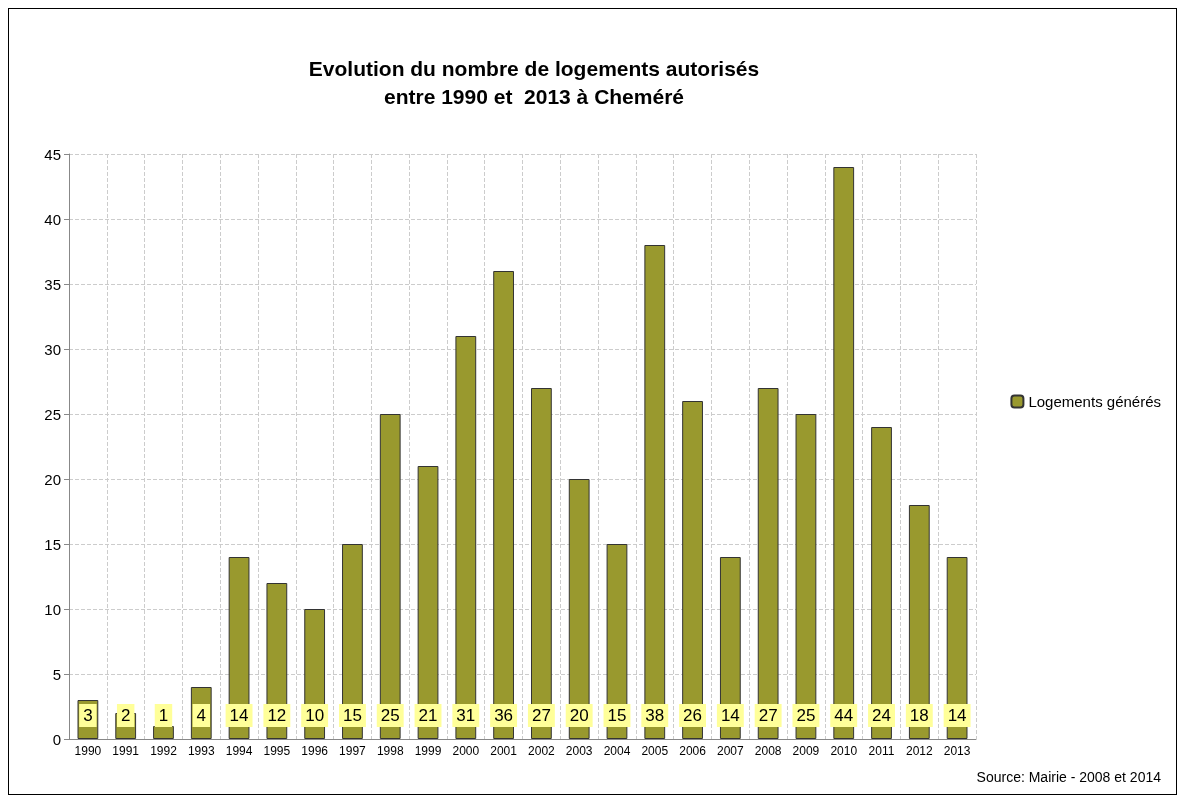  Describe the element at coordinates (1069, 777) in the screenshot. I see `source-note: Source: Mairie - 2008 et 2014` at that location.